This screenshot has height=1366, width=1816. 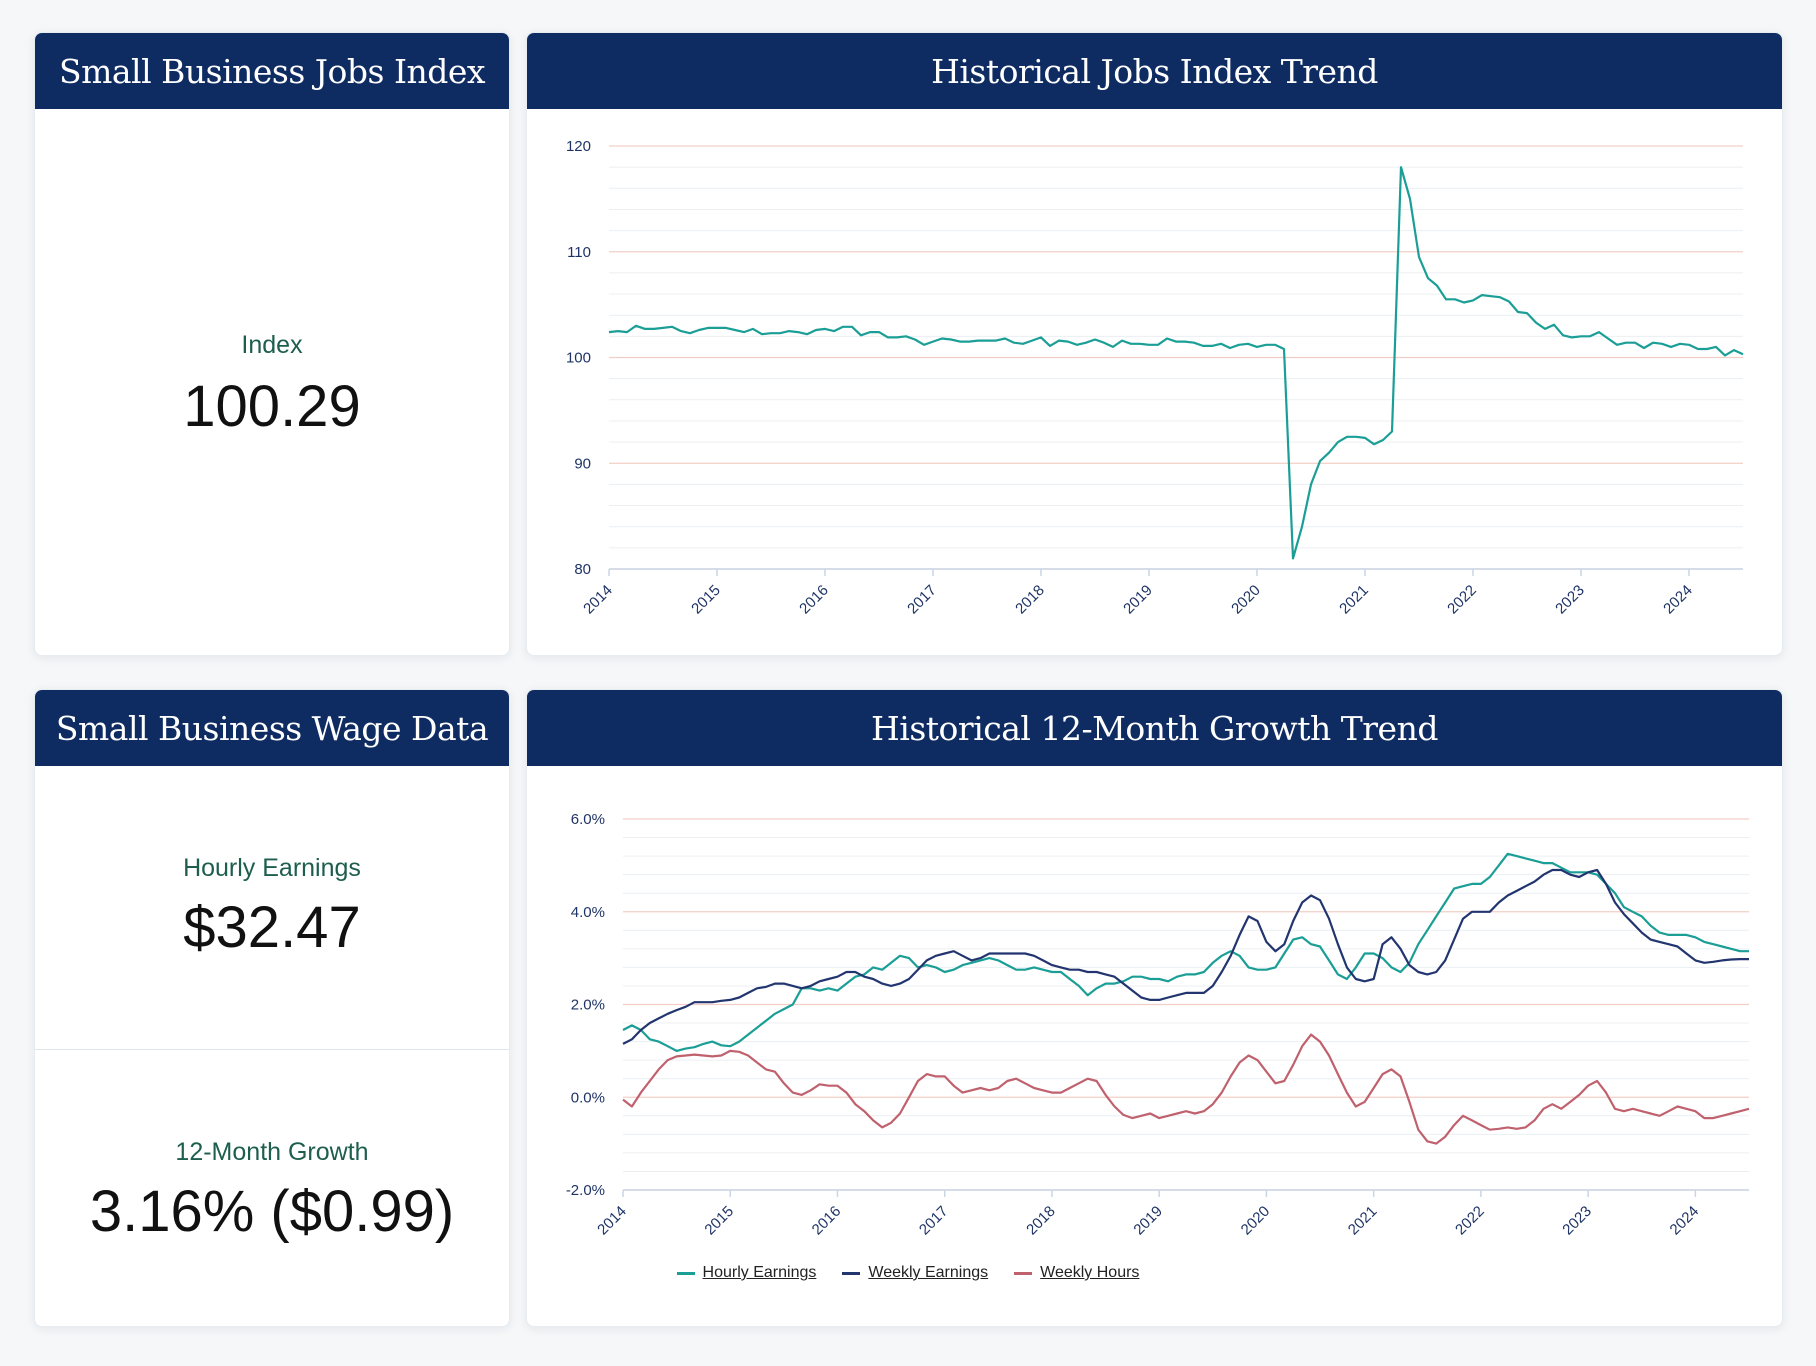 What do you see at coordinates (272, 1152) in the screenshot?
I see `growth-label: 12-Month Growth` at bounding box center [272, 1152].